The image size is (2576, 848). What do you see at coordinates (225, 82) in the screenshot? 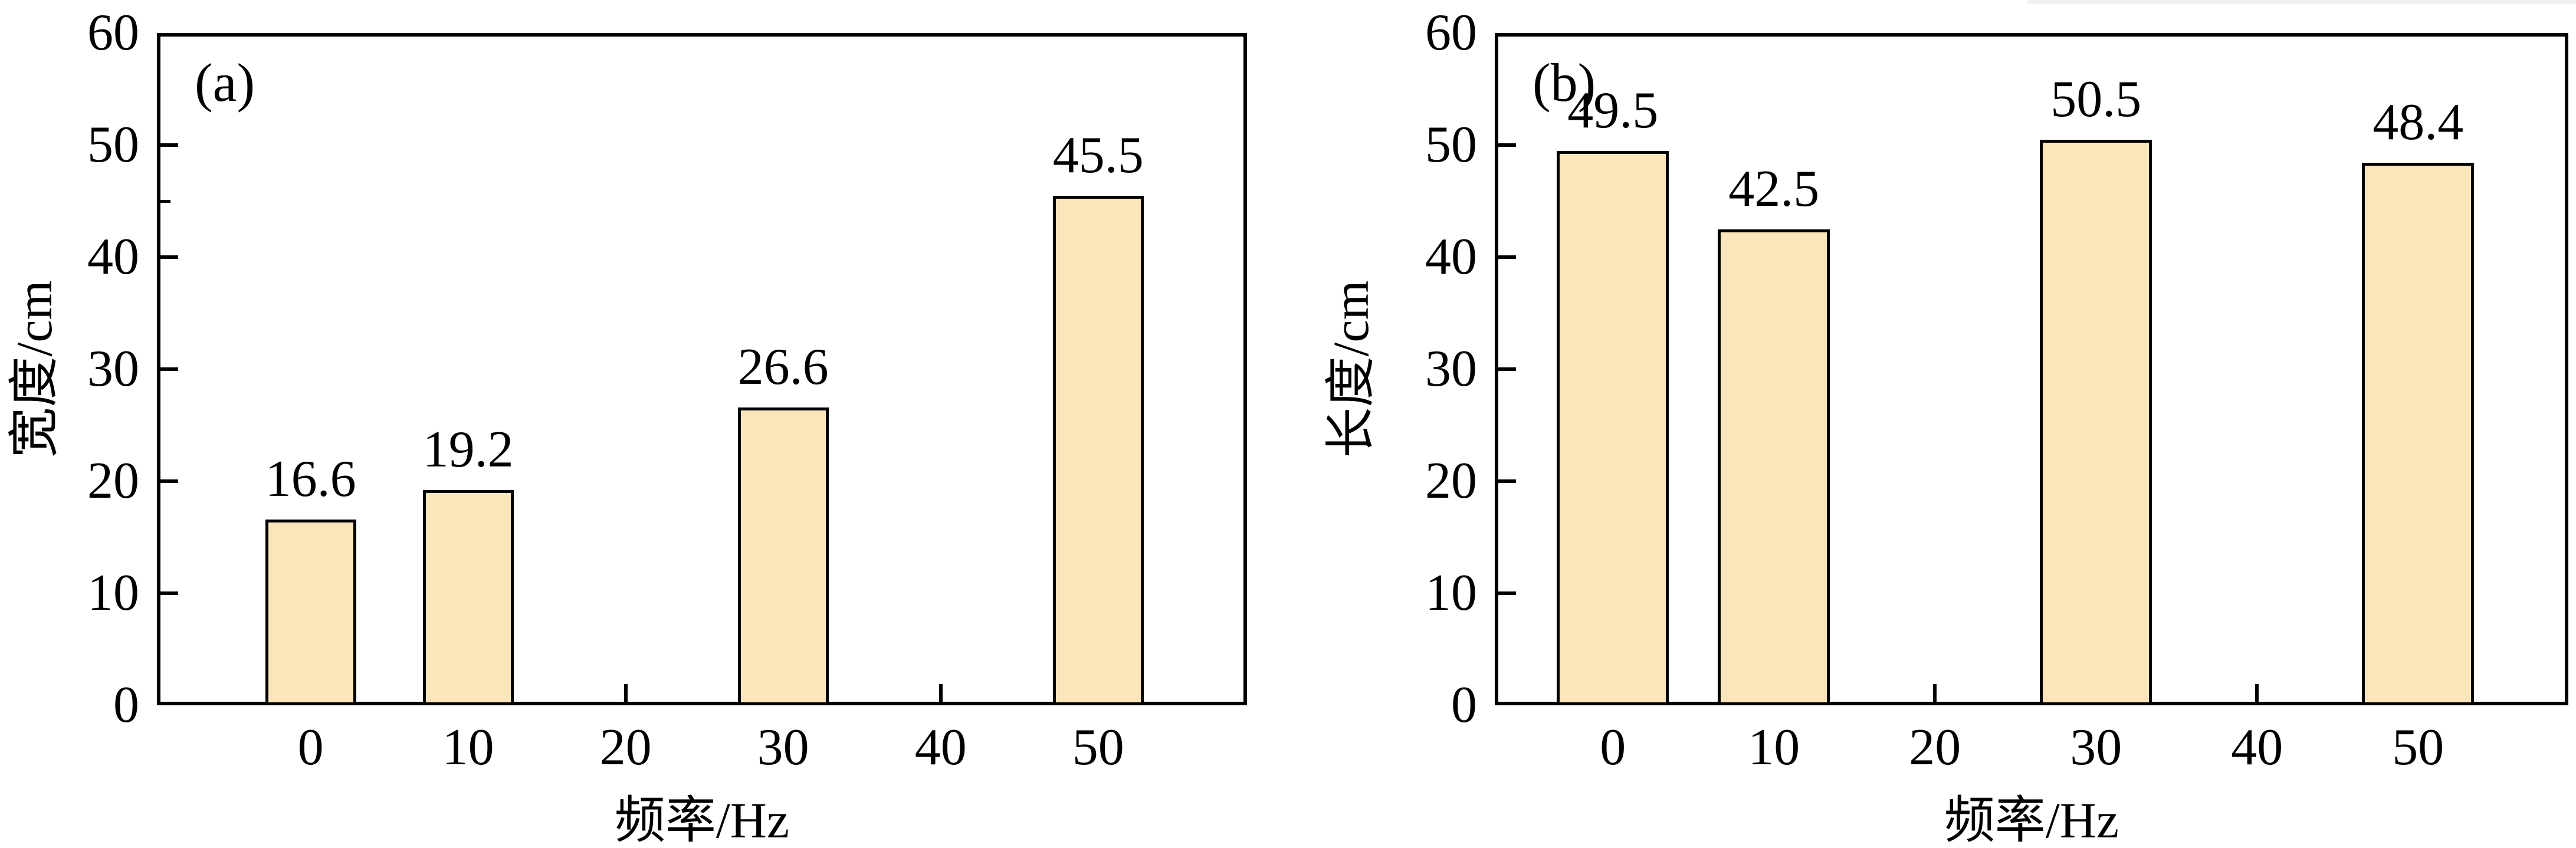
I see `panel-letter-a: (a)` at bounding box center [225, 82].